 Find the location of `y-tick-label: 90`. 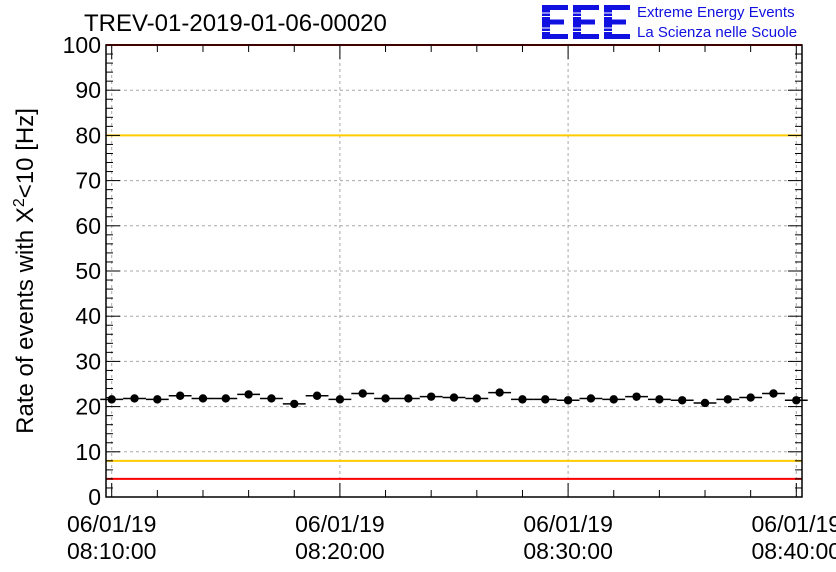

y-tick-label: 90 is located at coordinates (88, 90).